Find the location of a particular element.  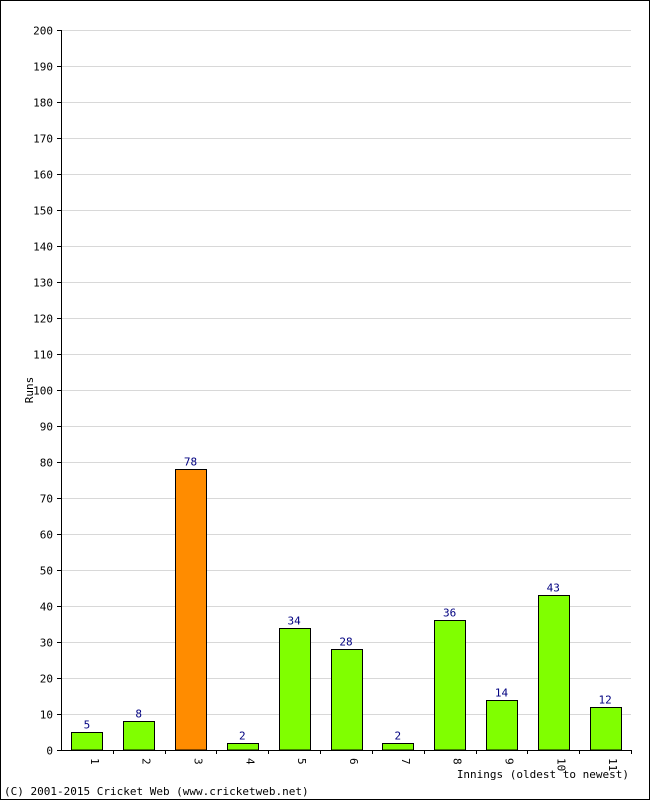

y-tick-label: 0 is located at coordinates (49, 751).